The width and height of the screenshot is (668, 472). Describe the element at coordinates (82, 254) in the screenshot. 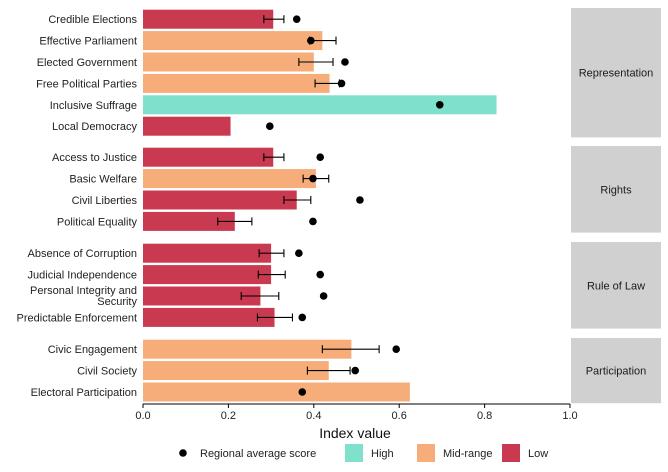

I see `category-label: Absence of Corruption` at that location.